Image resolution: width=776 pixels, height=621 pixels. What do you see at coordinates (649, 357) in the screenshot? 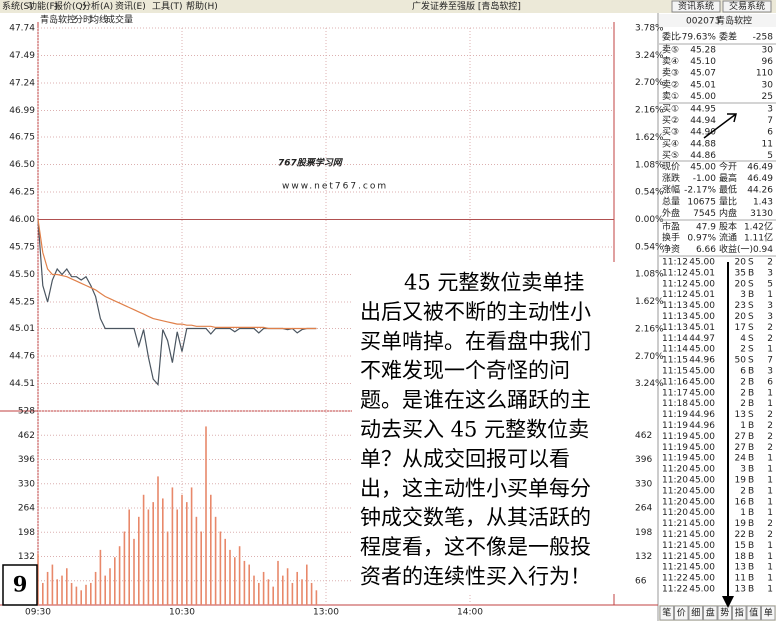
I see `y2-tick-label: 2.70%` at bounding box center [649, 357].